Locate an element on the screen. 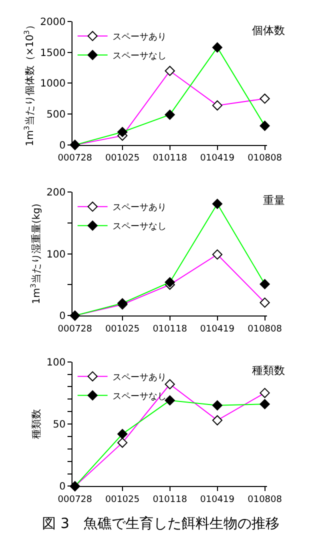  chart-title: 種類数 is located at coordinates (268, 370).